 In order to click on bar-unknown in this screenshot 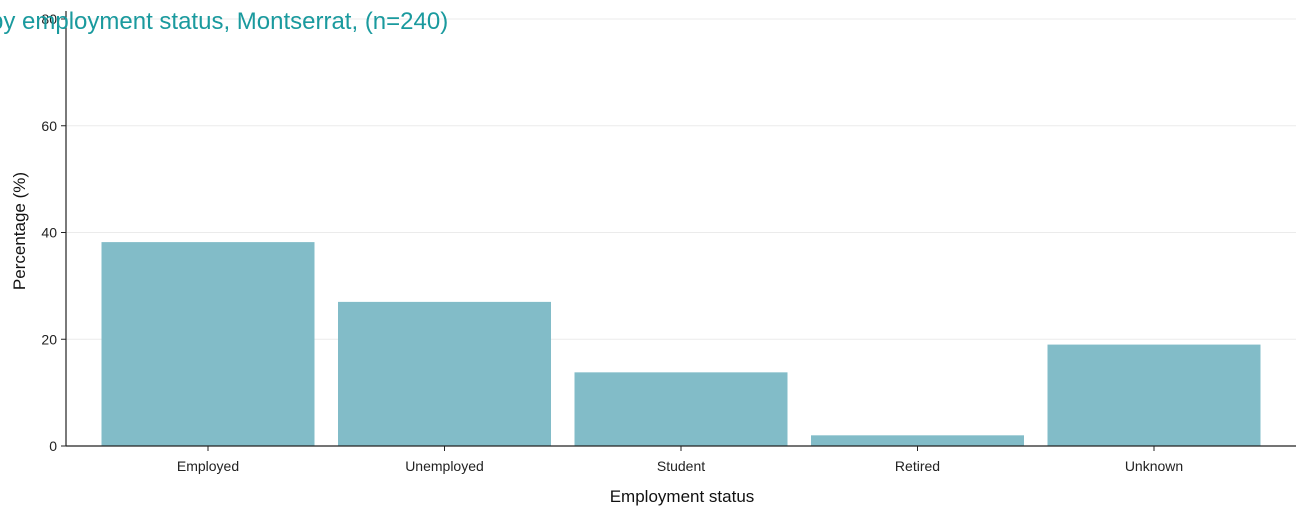, I will do `click(1154, 395)`.